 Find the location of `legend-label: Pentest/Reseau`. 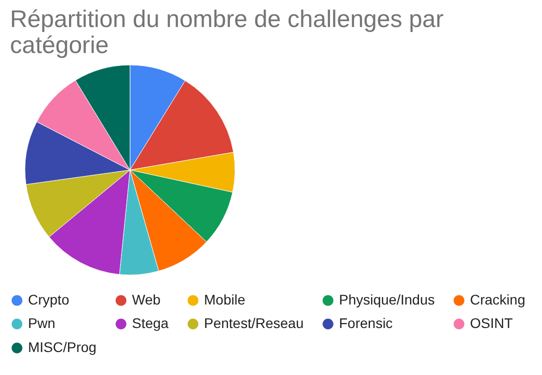

legend-label: Pentest/Reseau is located at coordinates (254, 323).